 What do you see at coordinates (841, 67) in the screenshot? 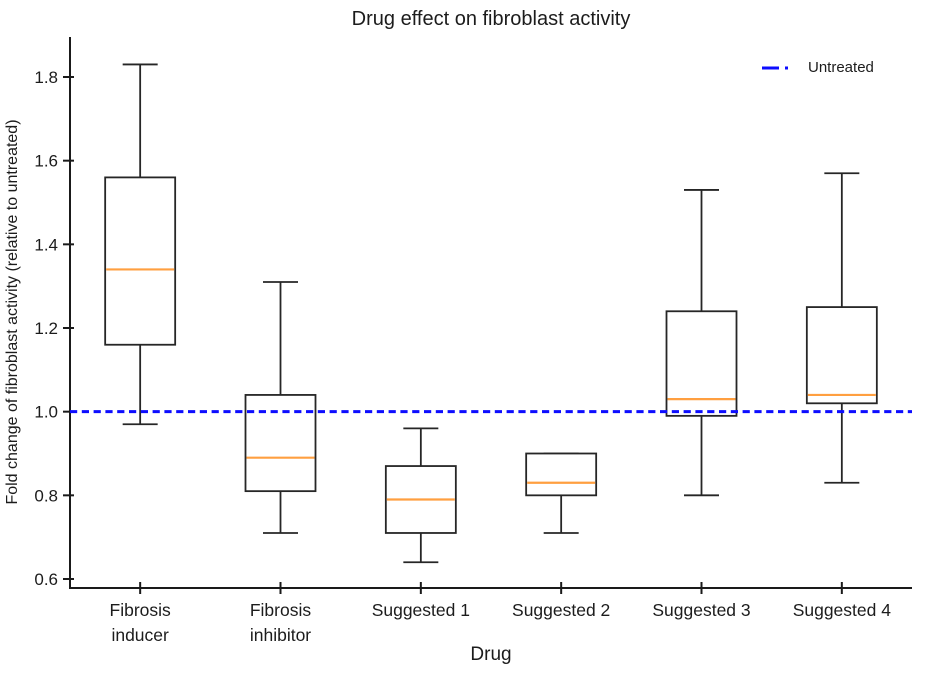
I see `legend-label: Untreated` at bounding box center [841, 67].